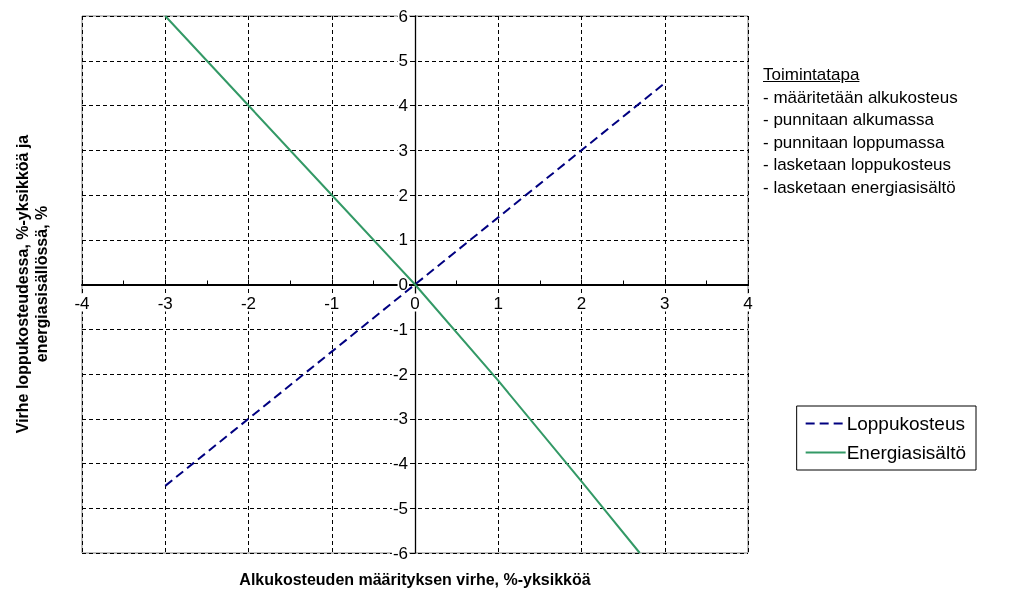 This screenshot has height=598, width=1024. Describe the element at coordinates (415, 580) in the screenshot. I see `x-axis-title: Alkukosteuden määrityksen virhe, %-yksikköä` at that location.